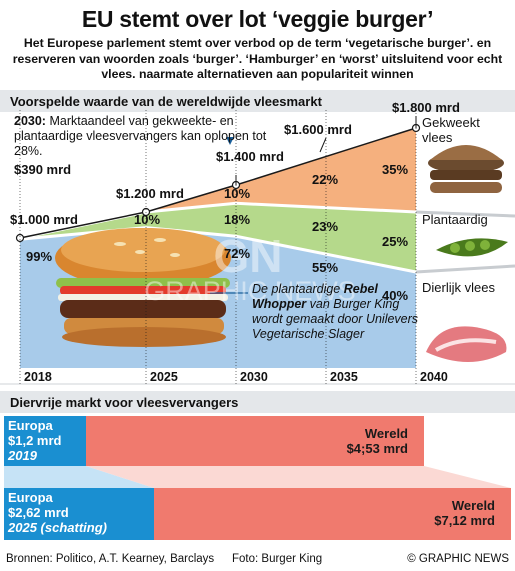 This screenshot has height=571, width=515. What do you see at coordinates (43, 169) in the screenshot?
I see `extra-total-label-2015: $390 mrd` at bounding box center [43, 169].